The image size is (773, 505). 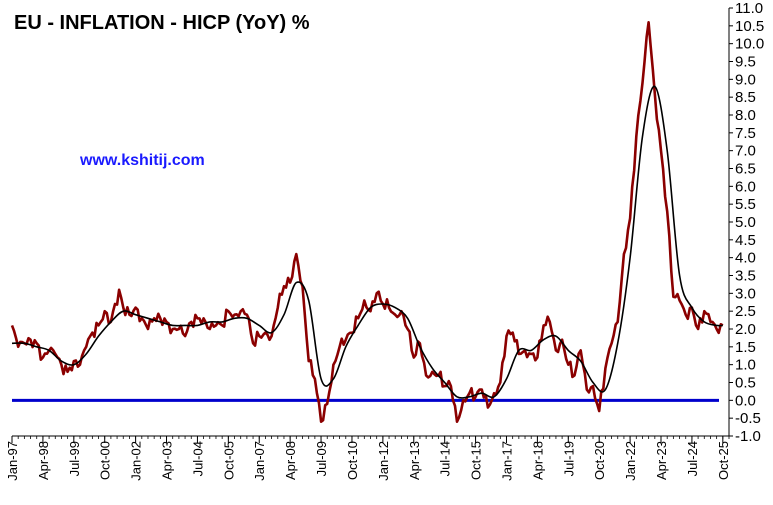 What do you see at coordinates (445, 458) in the screenshot?
I see `x-tick-label: Jul-14` at bounding box center [445, 458].